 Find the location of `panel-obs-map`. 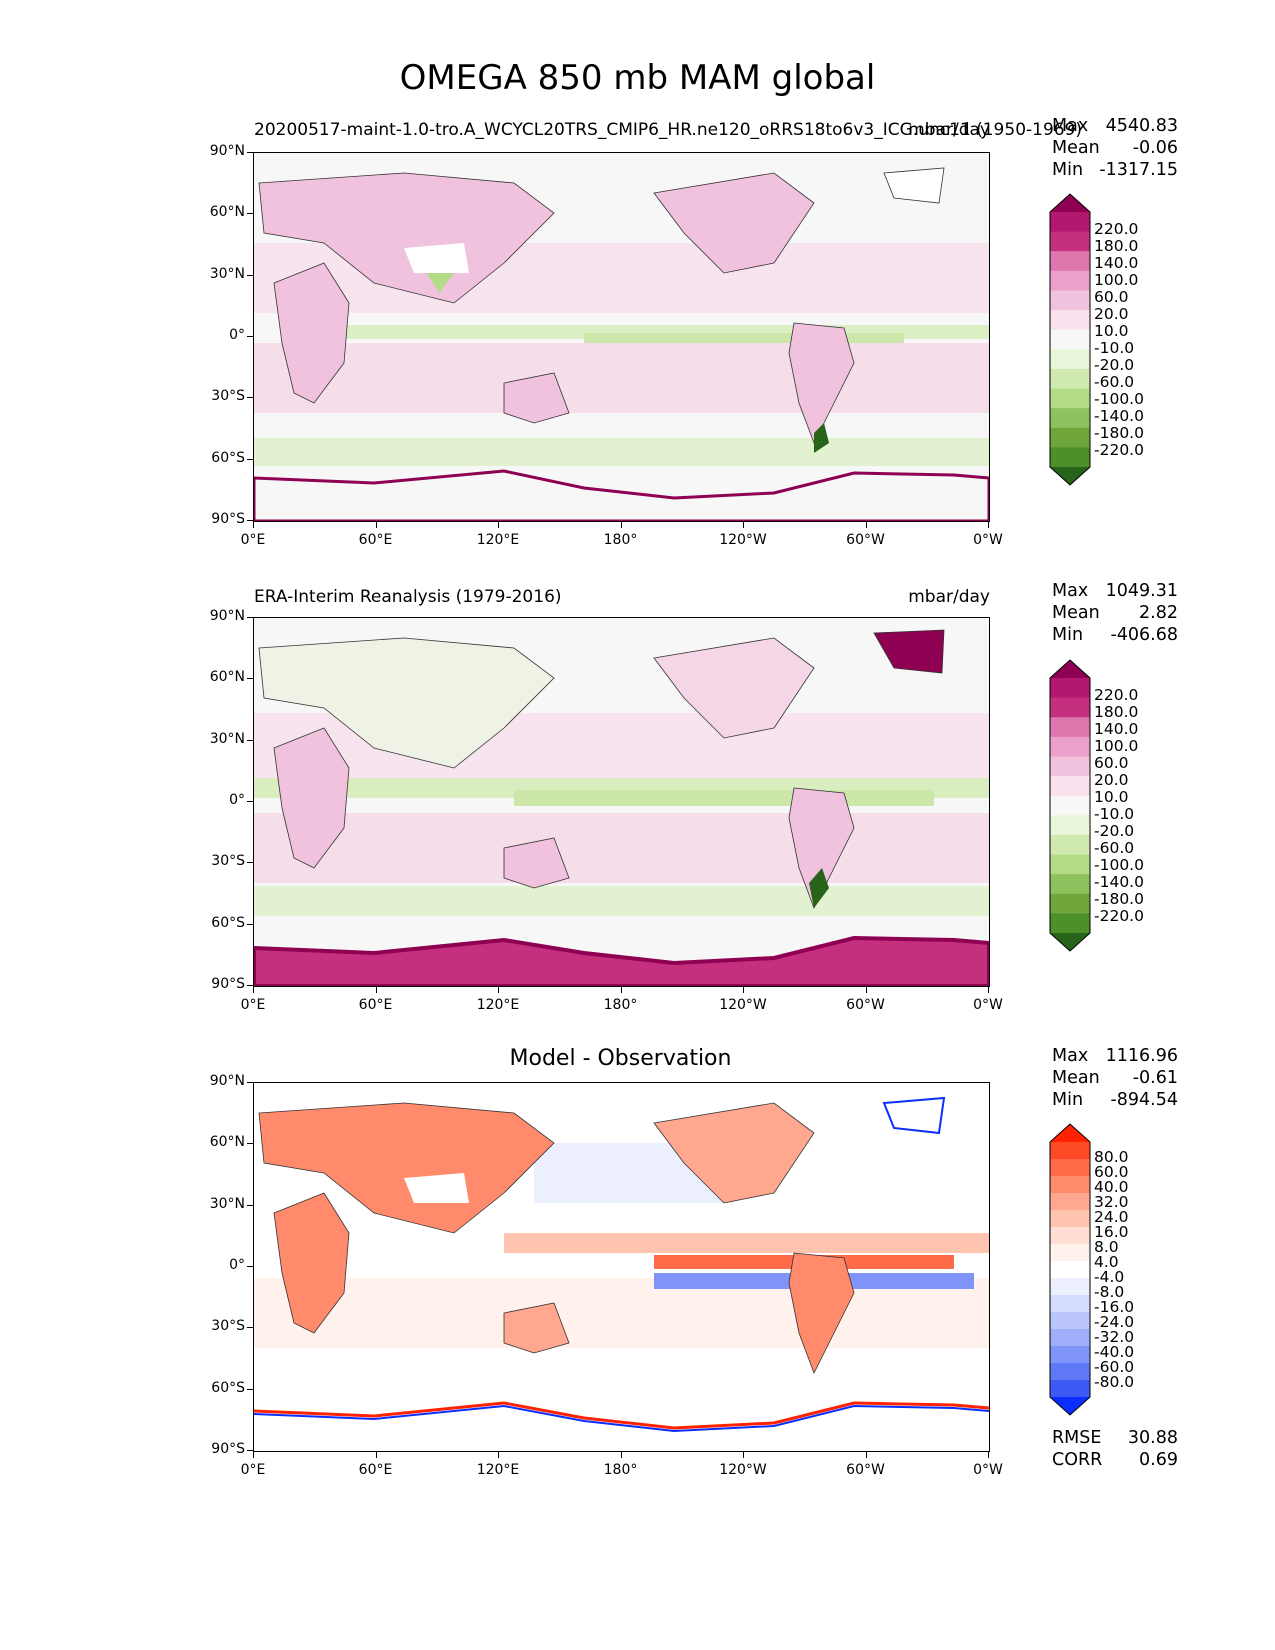

panel-obs-map is located at coordinates (621, 802).